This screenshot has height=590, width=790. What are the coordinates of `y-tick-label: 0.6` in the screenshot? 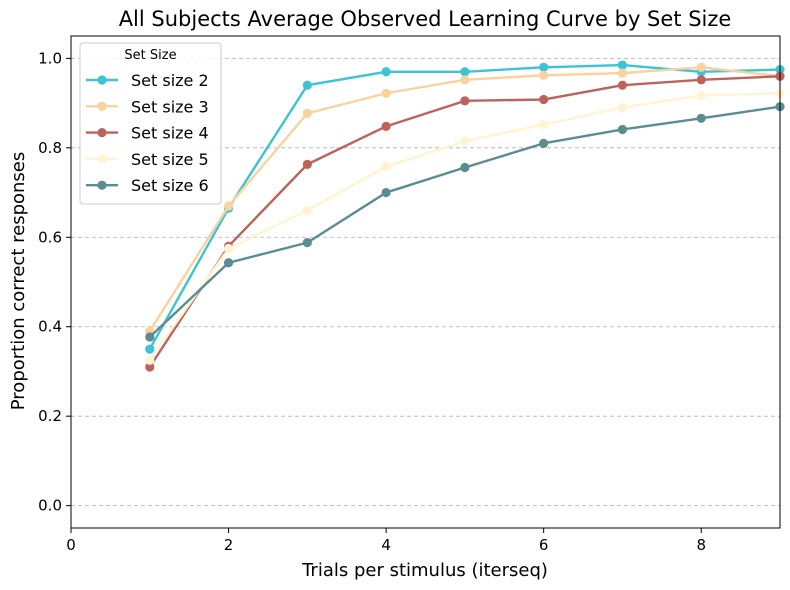 It's located at (50, 237).